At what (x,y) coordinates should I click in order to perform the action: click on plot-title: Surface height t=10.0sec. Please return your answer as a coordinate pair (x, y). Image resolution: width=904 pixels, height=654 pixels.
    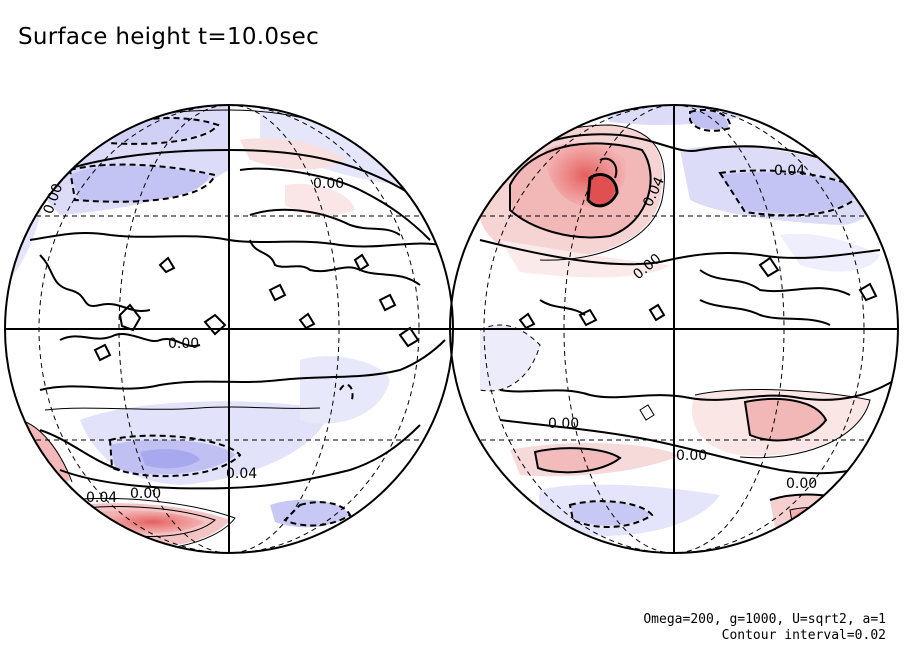
    Looking at the image, I should click on (169, 37).